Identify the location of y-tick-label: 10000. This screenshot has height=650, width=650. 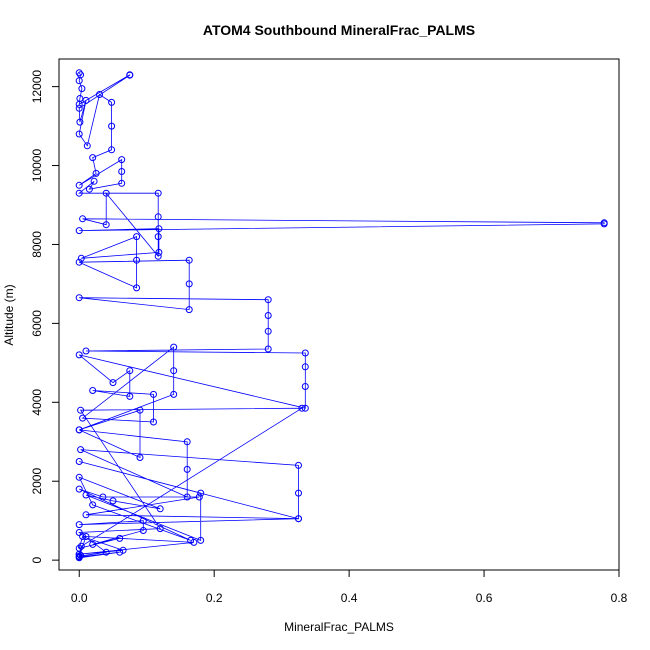
(37, 166).